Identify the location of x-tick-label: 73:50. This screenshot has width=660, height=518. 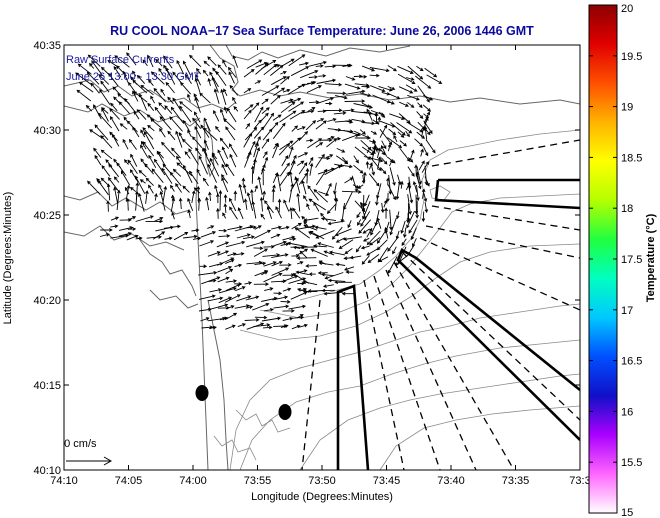
(322, 481).